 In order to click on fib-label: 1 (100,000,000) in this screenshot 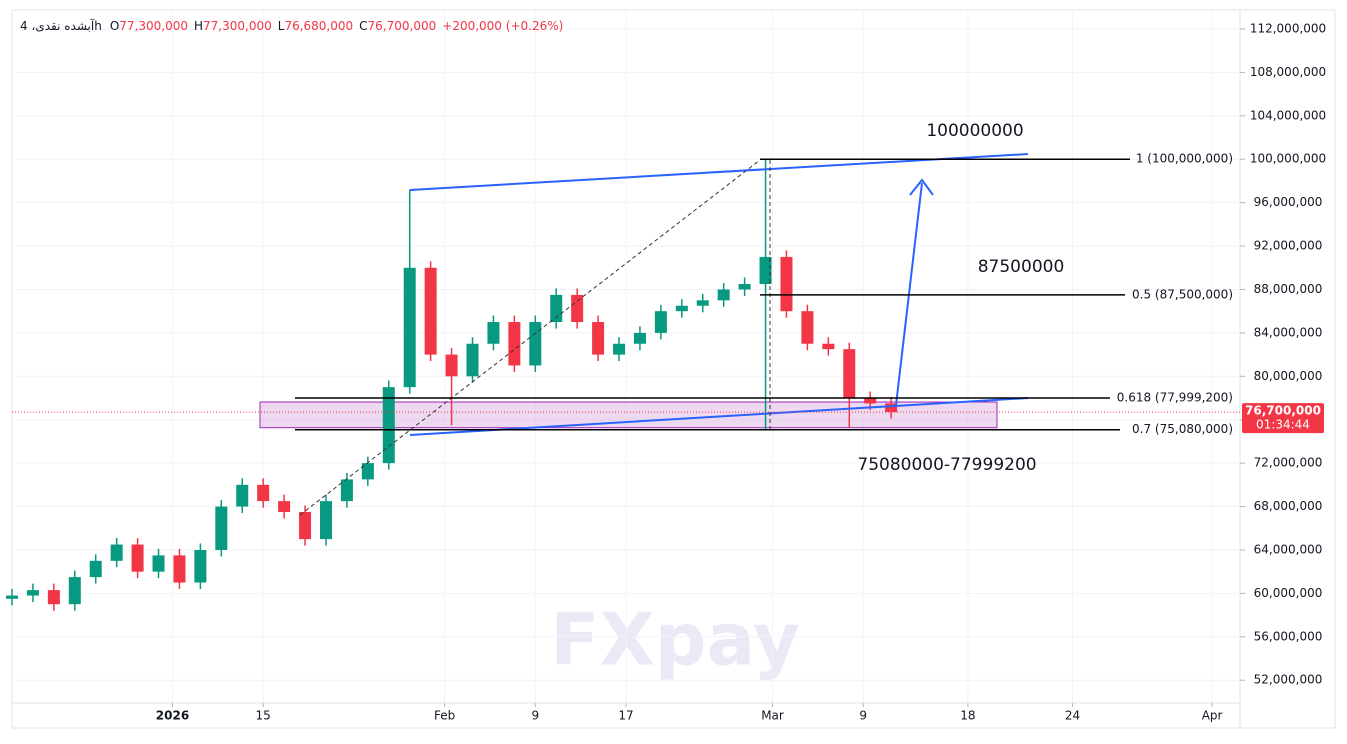, I will do `click(1184, 159)`.